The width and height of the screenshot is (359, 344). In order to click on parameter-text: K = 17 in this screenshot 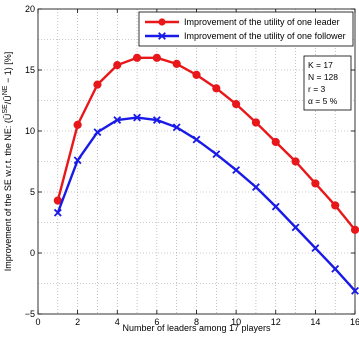, I will do `click(320, 65)`.